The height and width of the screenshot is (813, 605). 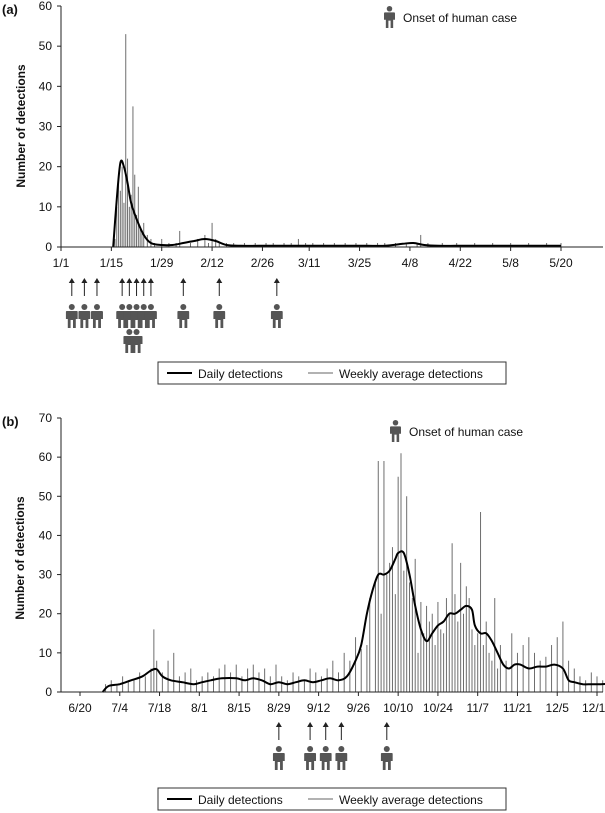 I want to click on x-tick-label: 1/29, so click(x=162, y=263).